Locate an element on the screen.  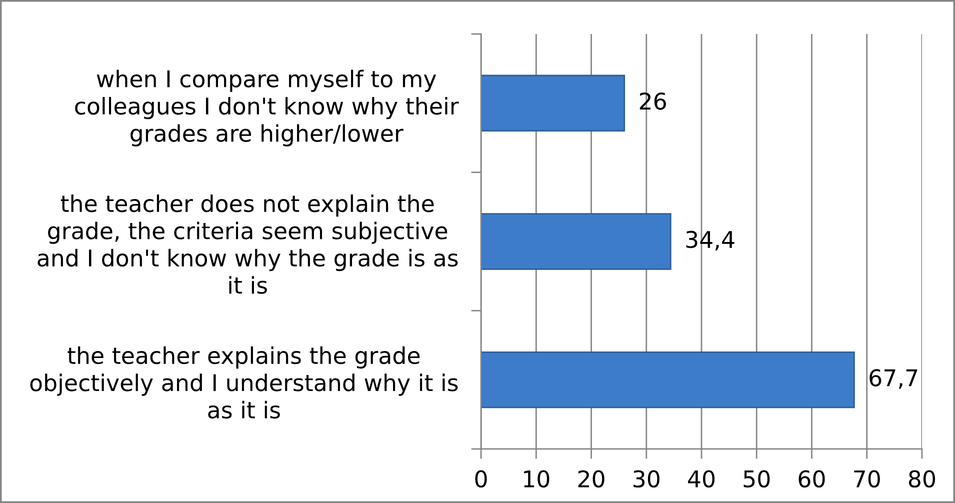
x-tick-label: 20 is located at coordinates (591, 479).